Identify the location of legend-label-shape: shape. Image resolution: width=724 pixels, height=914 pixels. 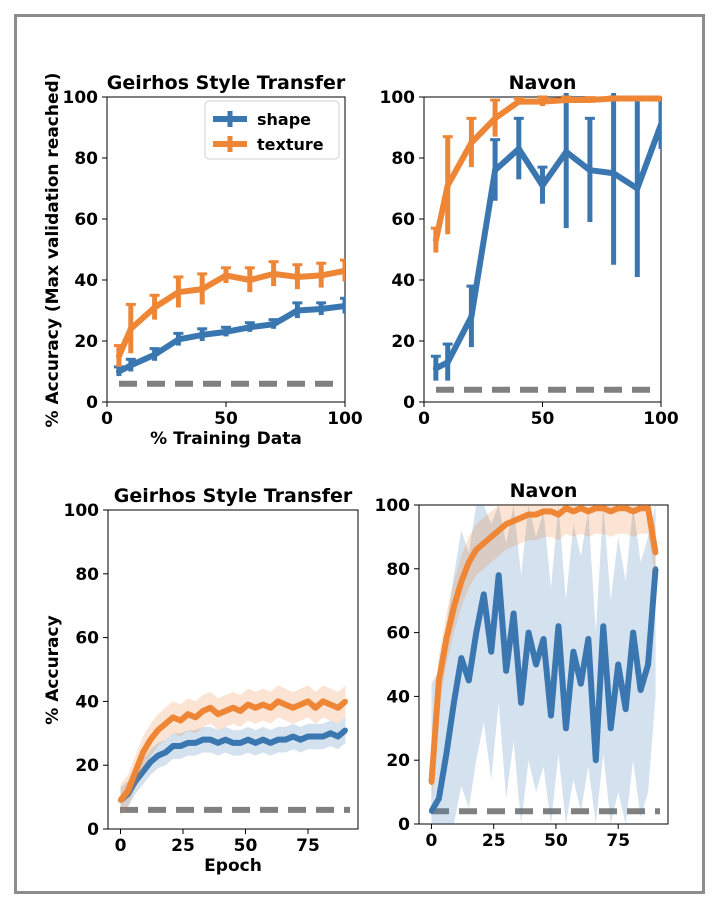
(284, 119).